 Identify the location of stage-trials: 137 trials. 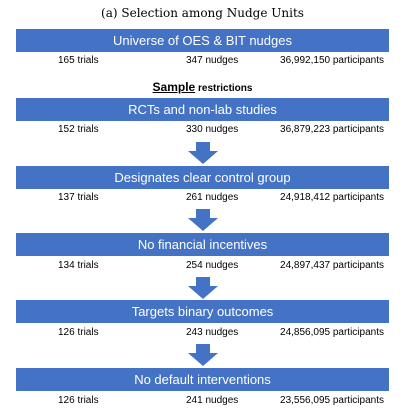
(78, 197).